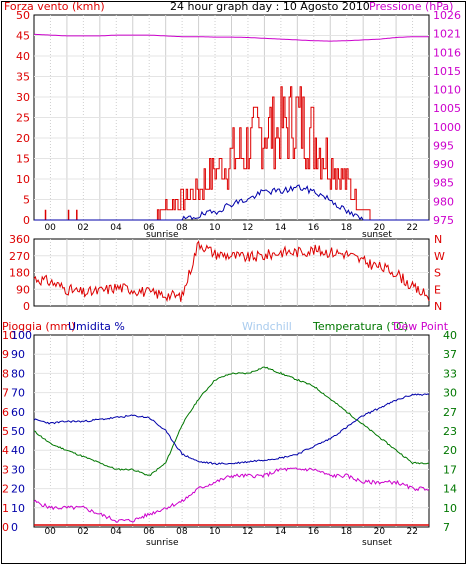 Image resolution: width=468 pixels, height=566 pixels. I want to click on temp-right-tick-0: 40, so click(450, 335).